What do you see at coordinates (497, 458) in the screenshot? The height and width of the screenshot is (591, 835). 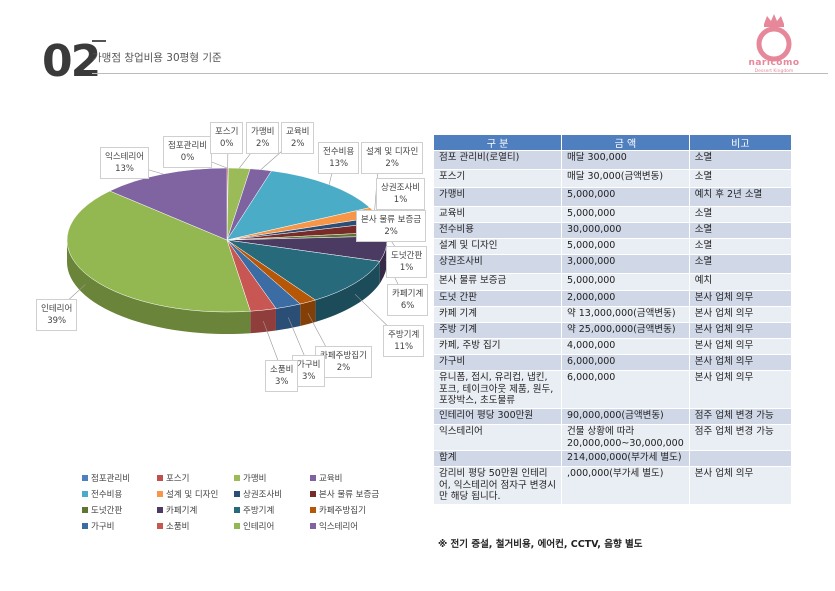 I see `cell-category: 합계` at bounding box center [497, 458].